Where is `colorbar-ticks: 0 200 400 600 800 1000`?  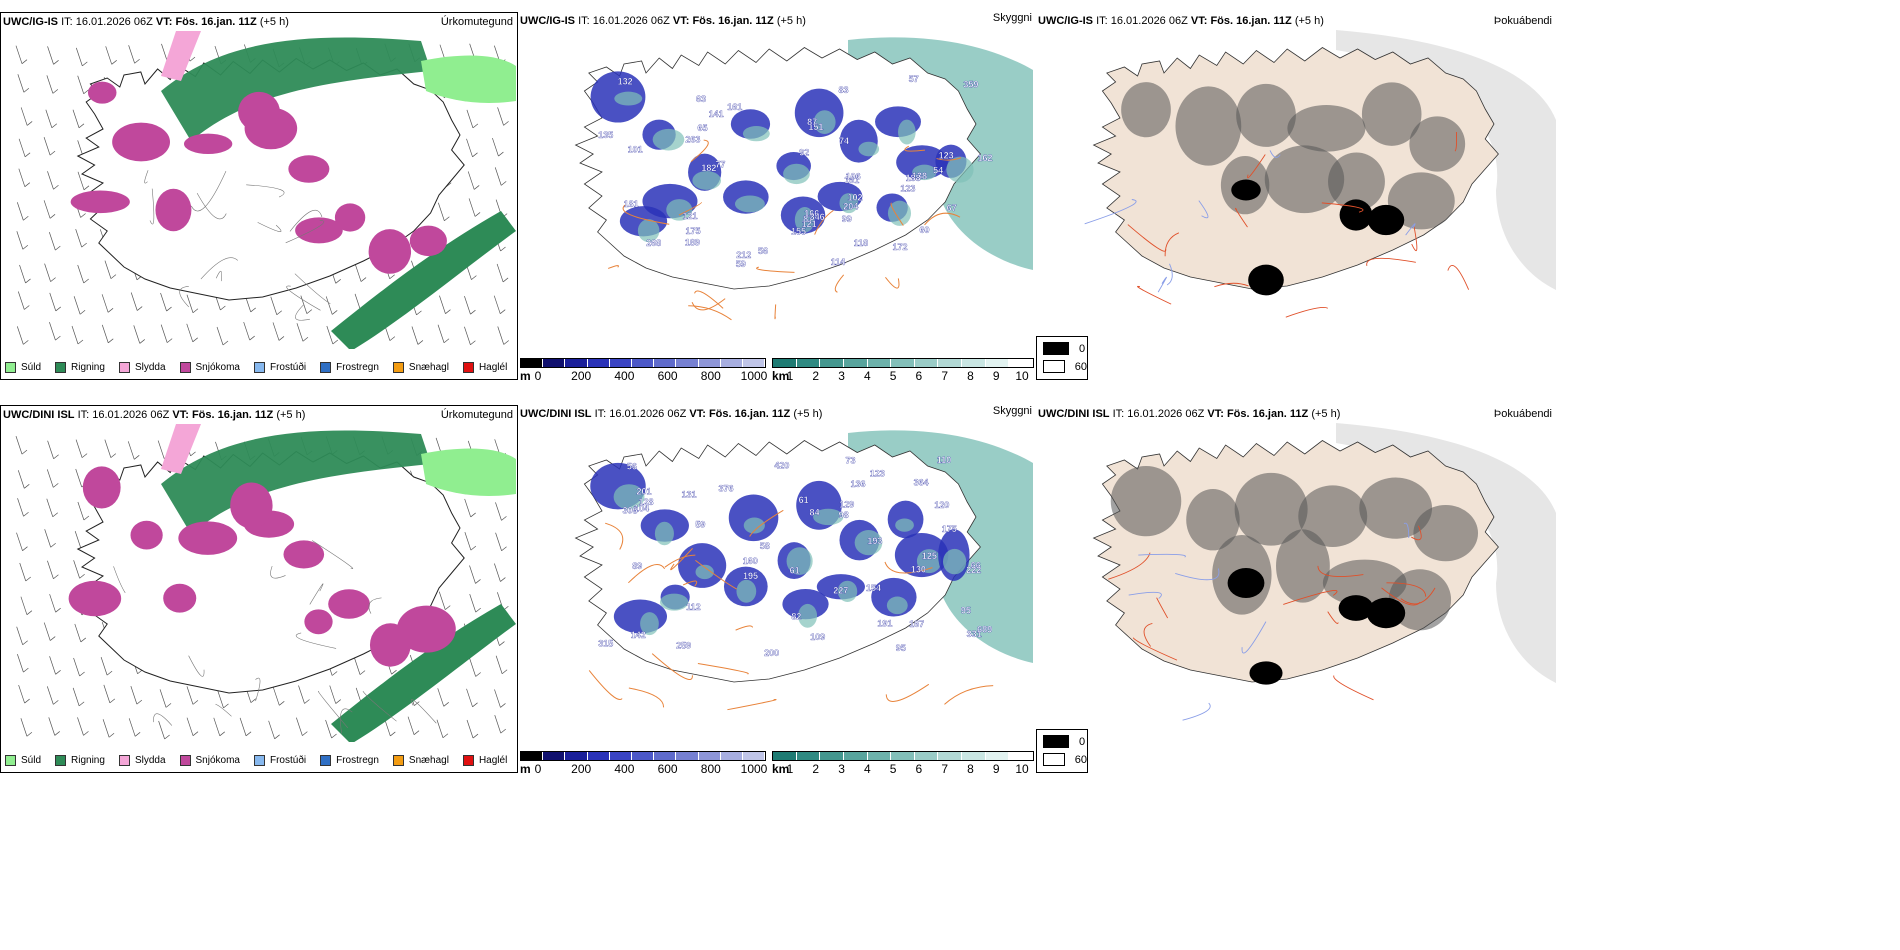 colorbar-ticks: 0 200 400 600 800 1000 is located at coordinates (644, 768).